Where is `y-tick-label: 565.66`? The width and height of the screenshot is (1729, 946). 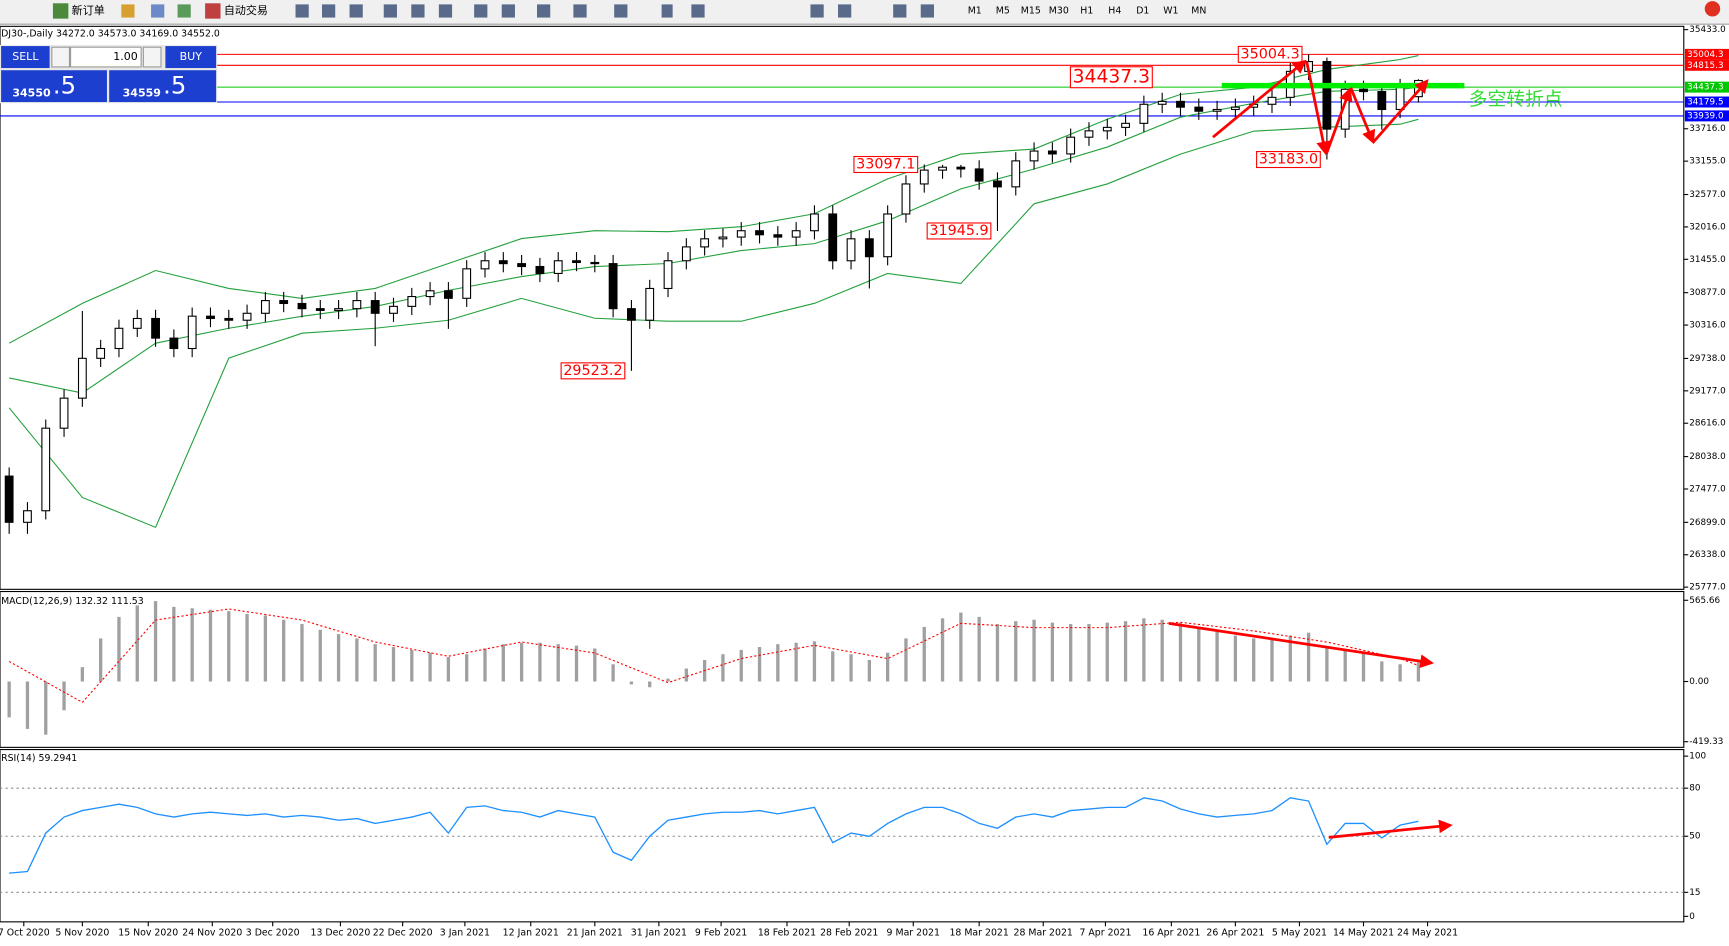
y-tick-label: 565.66 is located at coordinates (1704, 601).